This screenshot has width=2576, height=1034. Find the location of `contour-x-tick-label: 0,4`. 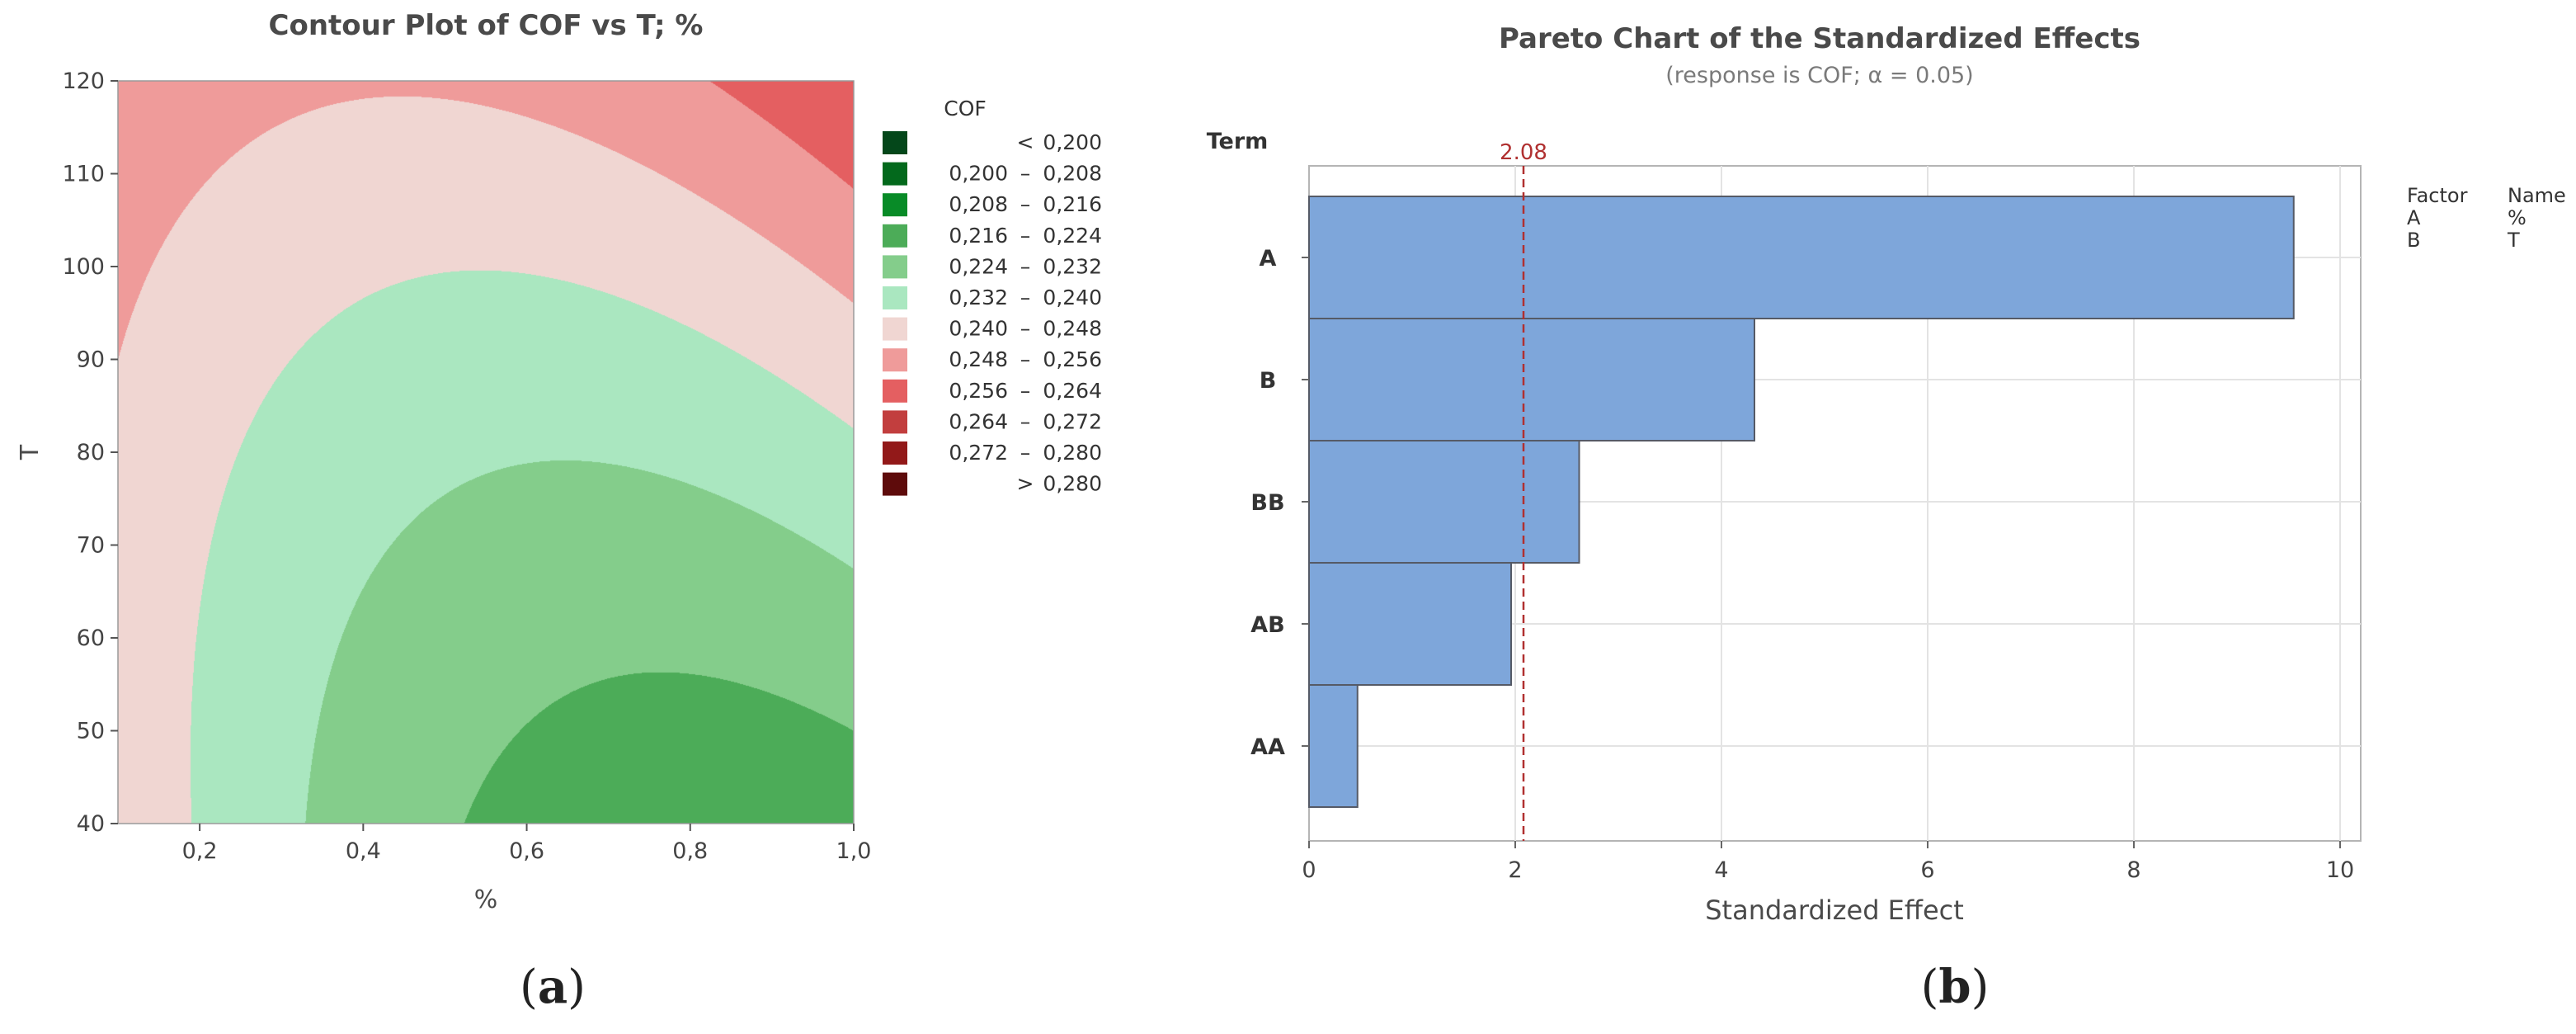

contour-x-tick-label: 0,4 is located at coordinates (363, 851).